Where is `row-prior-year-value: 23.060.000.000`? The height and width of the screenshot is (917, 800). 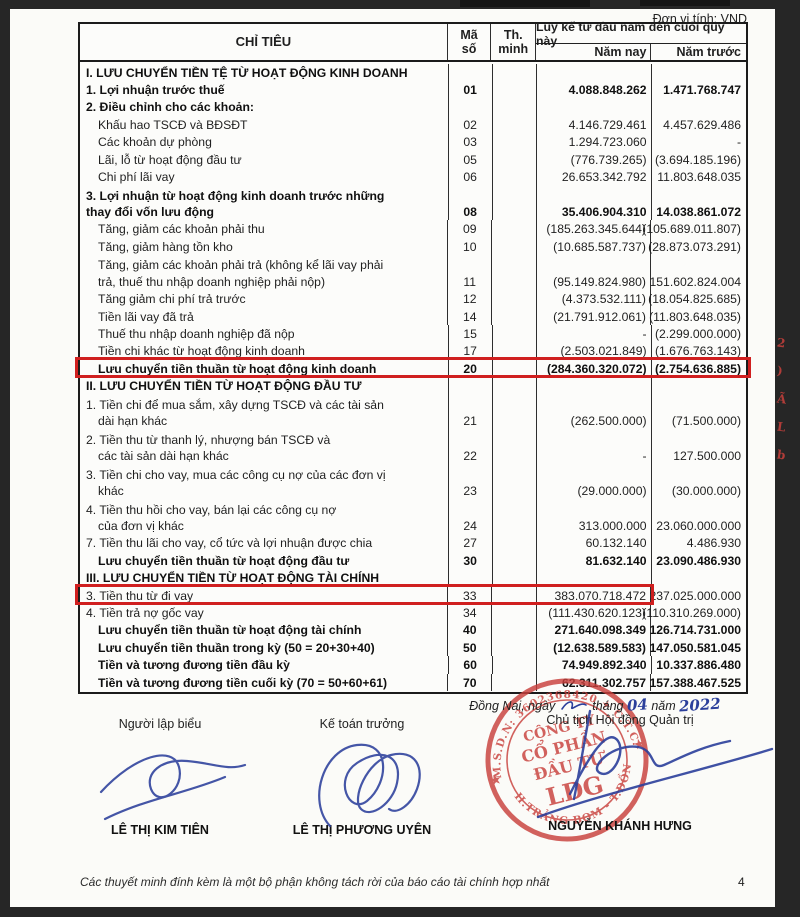
row-prior-year-value: 23.060.000.000 is located at coordinates (698, 517).